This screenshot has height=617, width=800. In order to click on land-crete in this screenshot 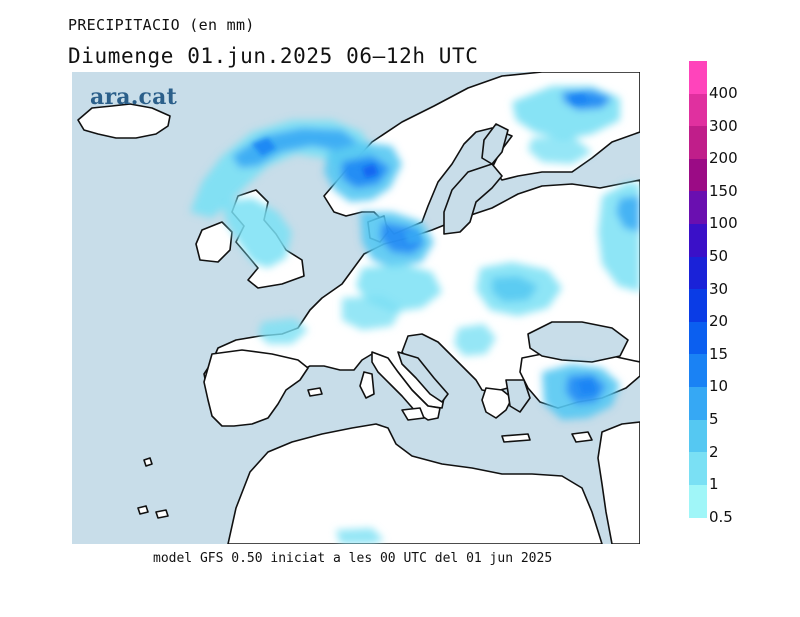, I will do `click(516, 438)`.